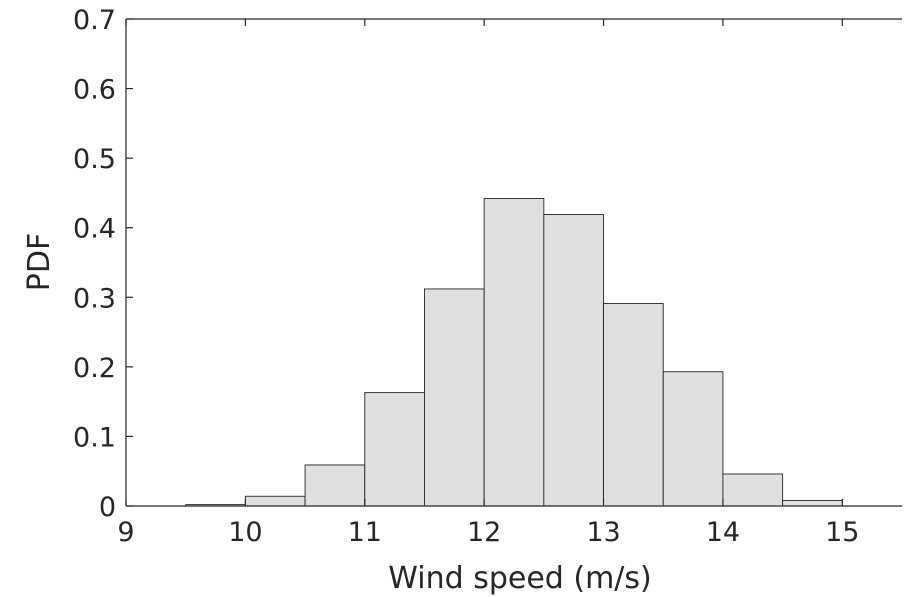 This screenshot has height=597, width=904. I want to click on y-tick-label: 0.3, so click(94, 298).